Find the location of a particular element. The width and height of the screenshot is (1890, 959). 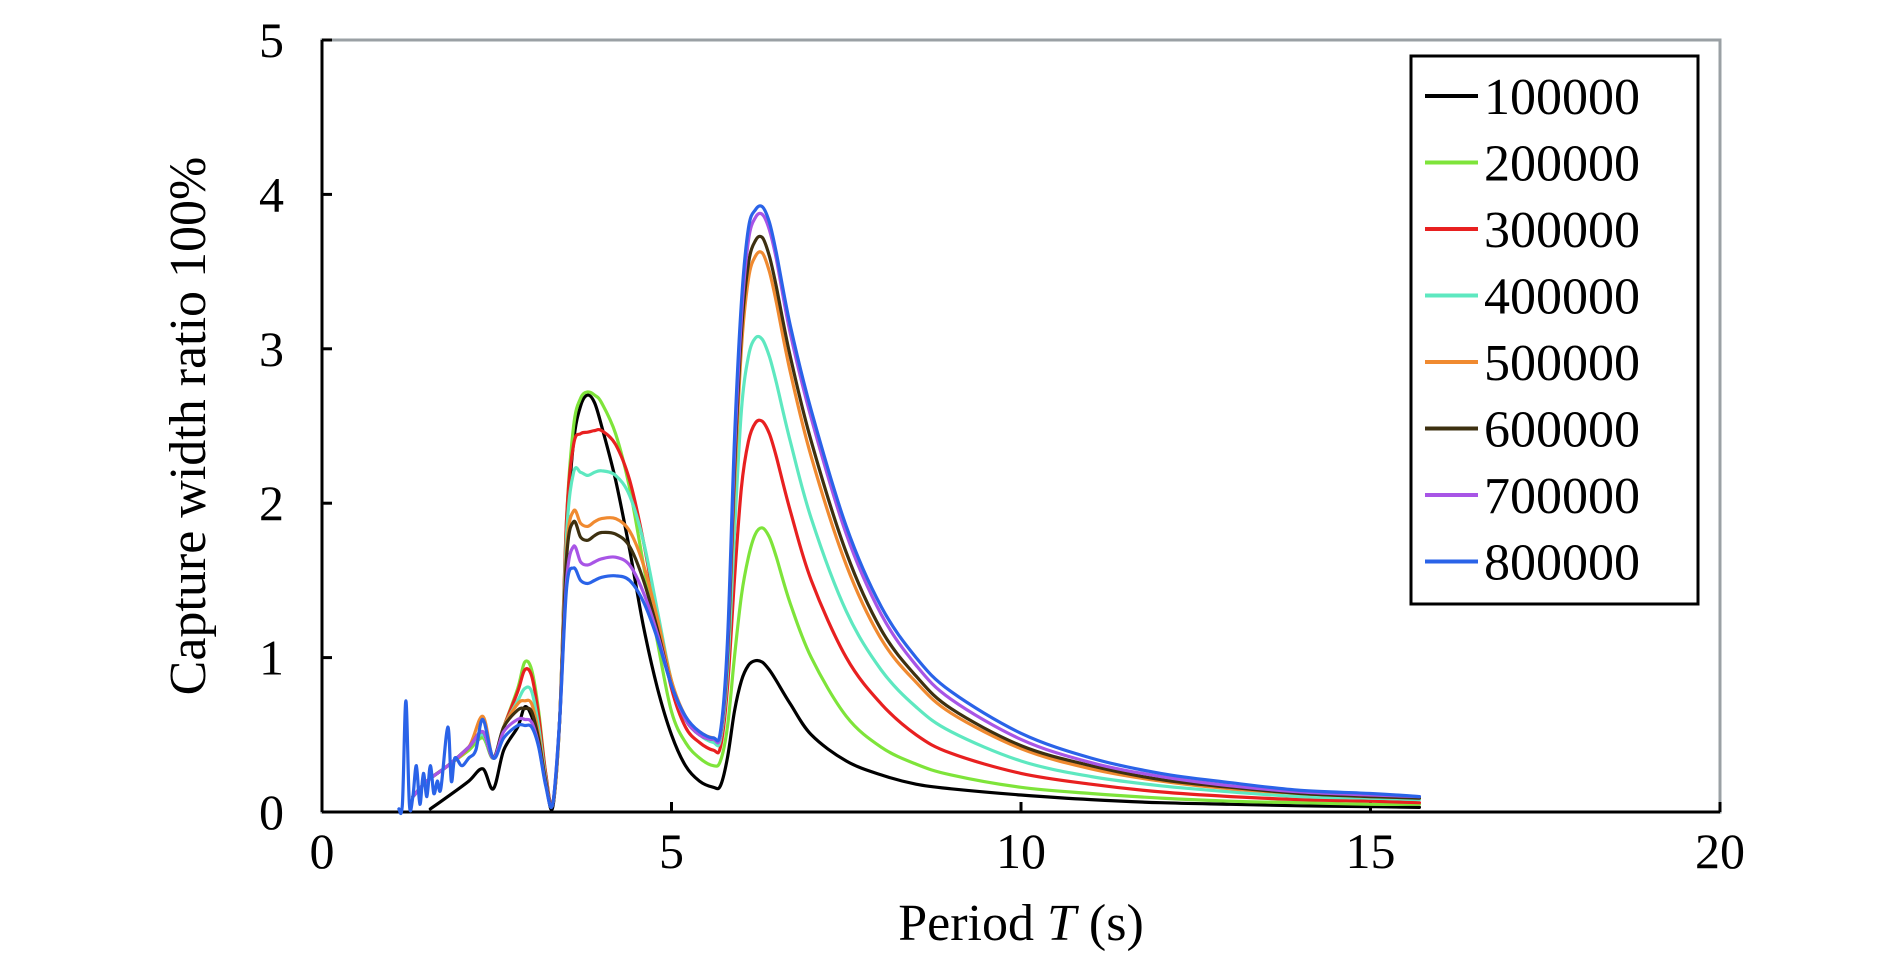

legend-label: 800000 is located at coordinates (1562, 563).